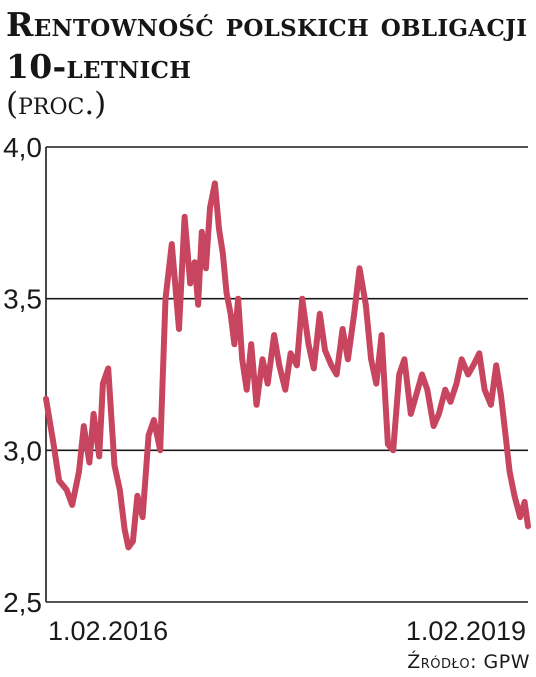  Describe the element at coordinates (22, 147) in the screenshot. I see `y-tick-label: 4,0` at that location.